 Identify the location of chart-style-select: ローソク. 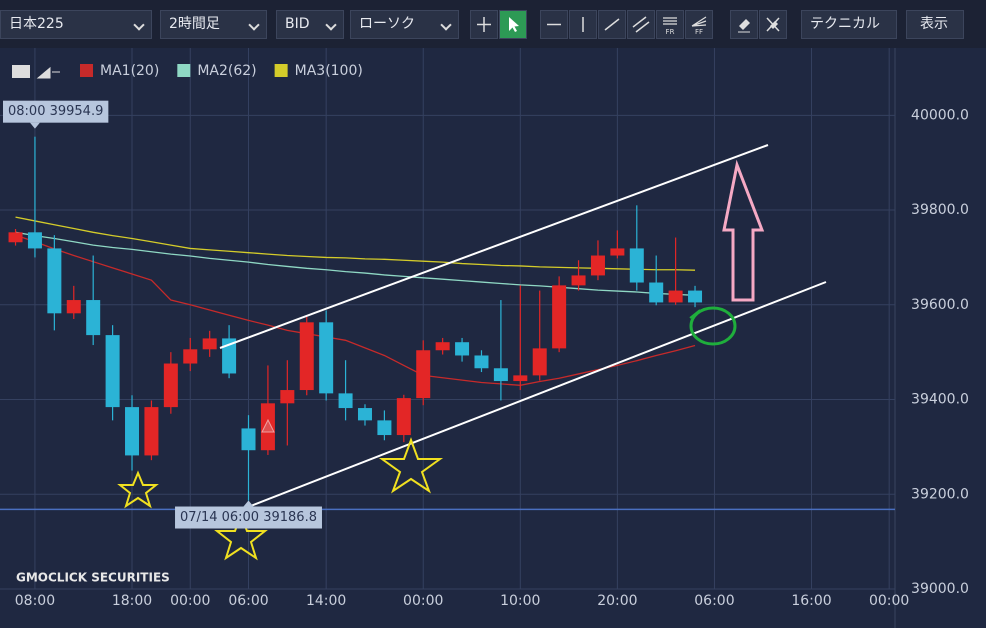
(404, 24).